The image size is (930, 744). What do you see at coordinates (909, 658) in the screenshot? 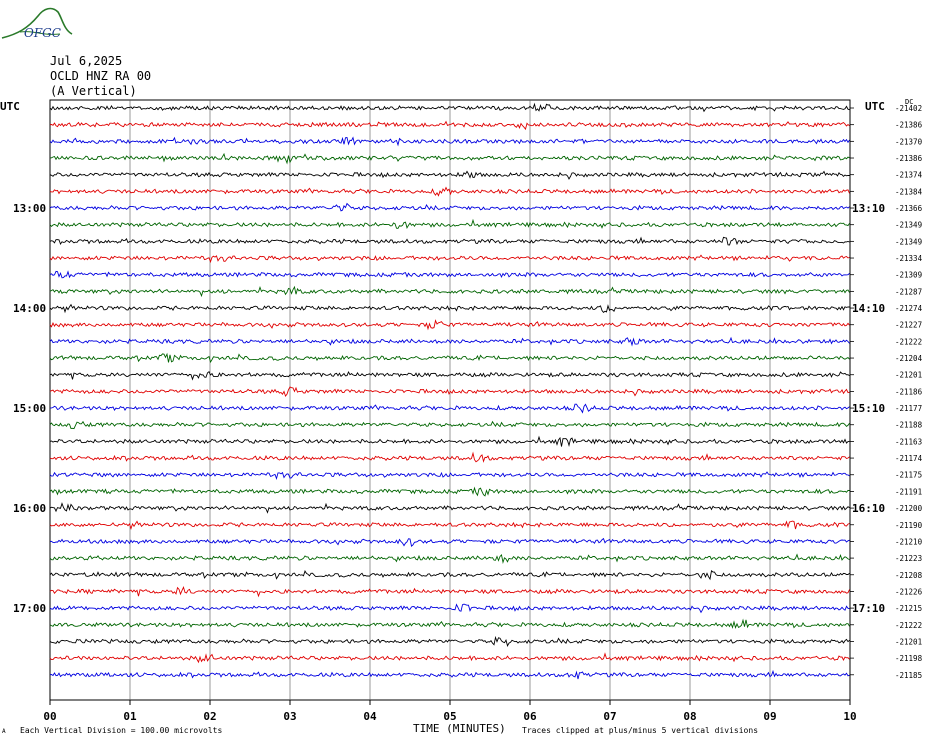
I see `dc-offset-label: -21198` at bounding box center [909, 658].